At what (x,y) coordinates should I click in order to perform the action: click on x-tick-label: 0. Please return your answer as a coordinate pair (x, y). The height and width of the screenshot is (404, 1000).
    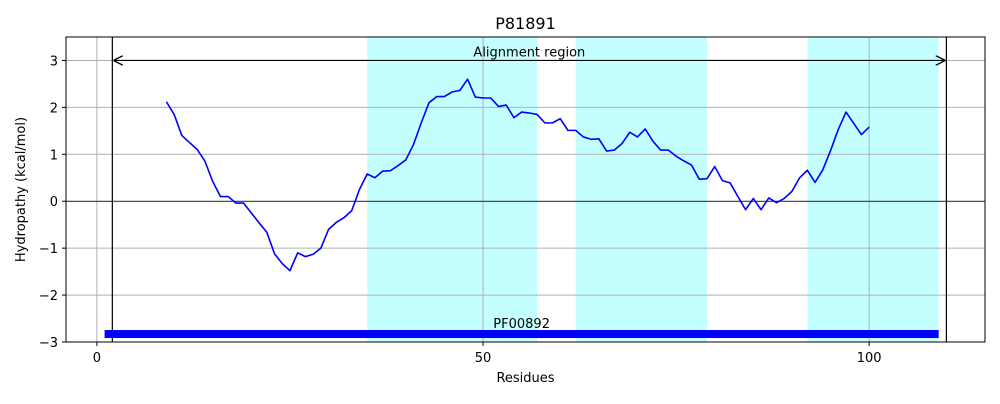
    Looking at the image, I should click on (97, 358).